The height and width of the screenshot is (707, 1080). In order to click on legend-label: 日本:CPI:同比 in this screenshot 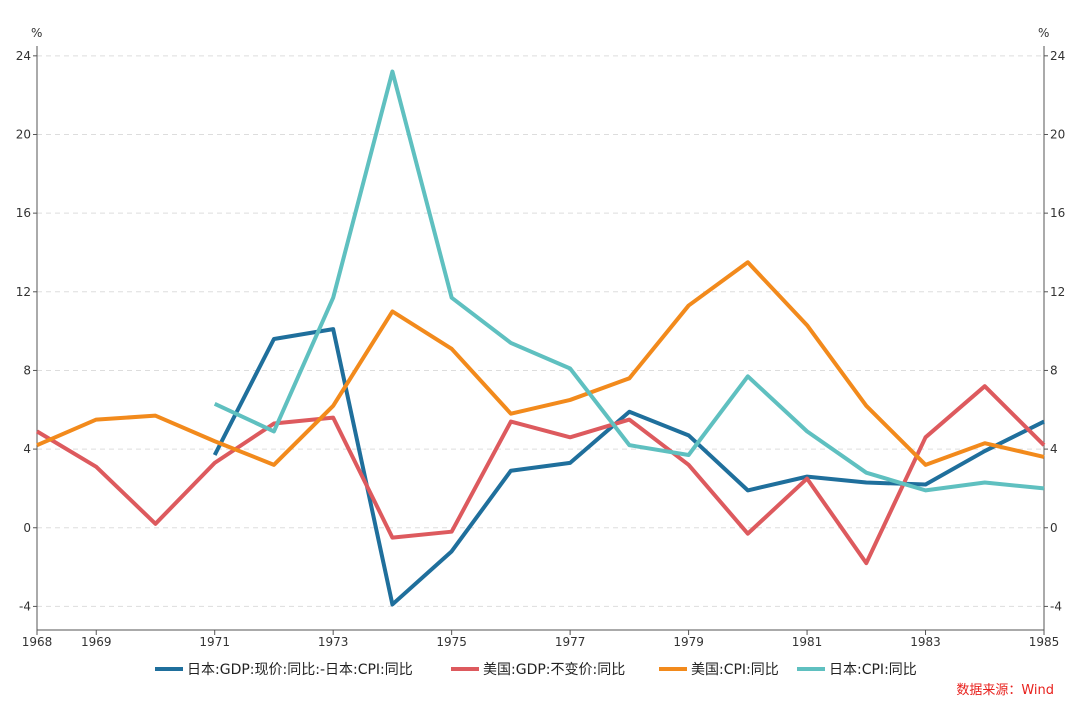, I will do `click(873, 670)`.